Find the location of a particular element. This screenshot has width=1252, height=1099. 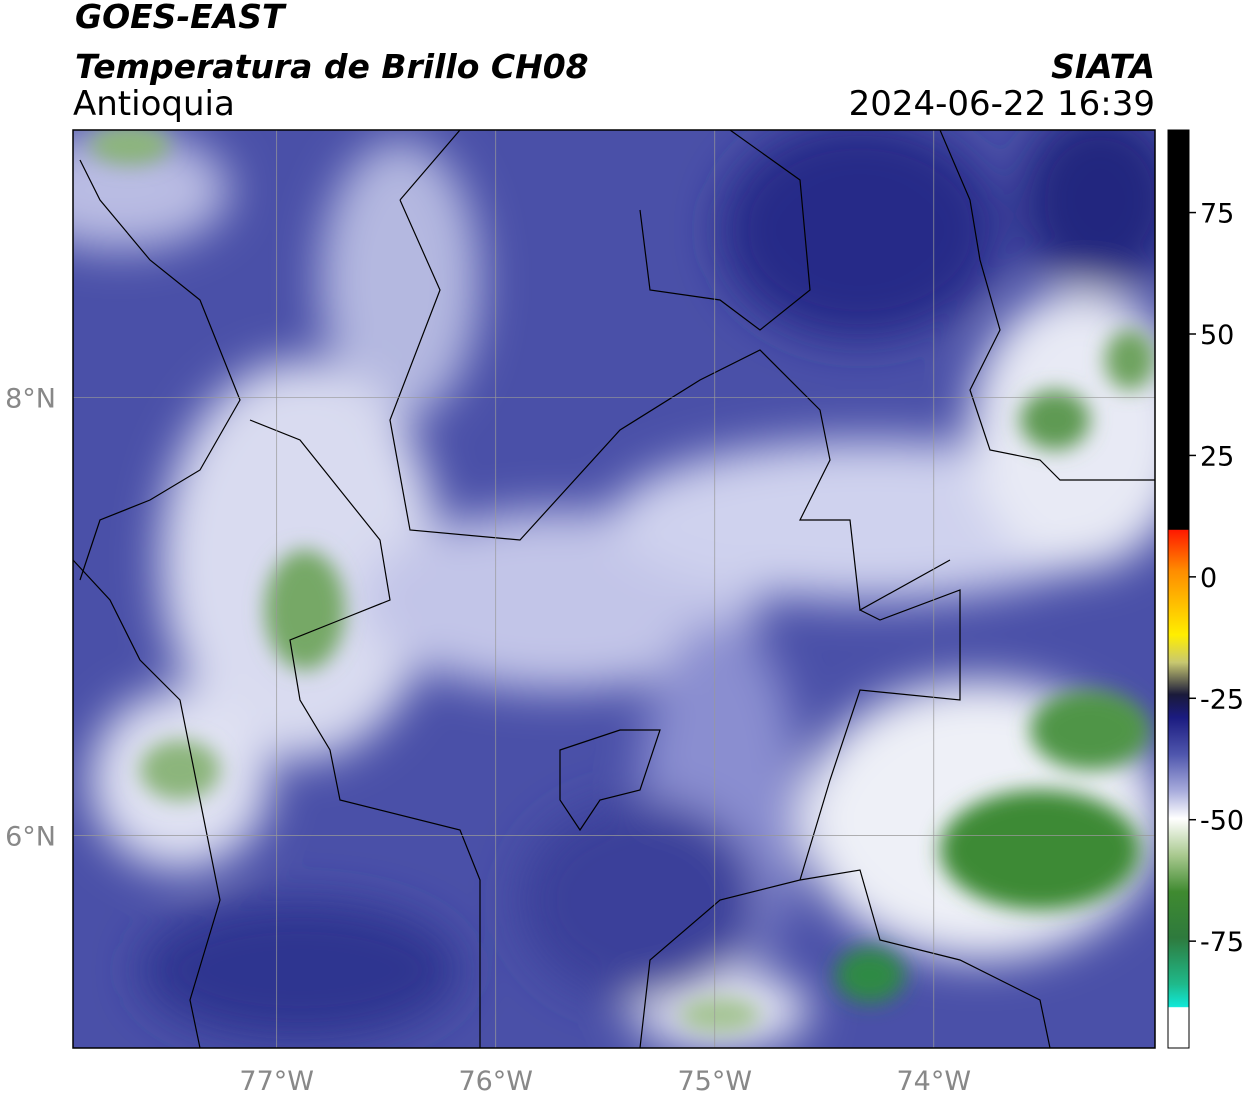

colorbar-tick-label: 75 is located at coordinates (1217, 214).